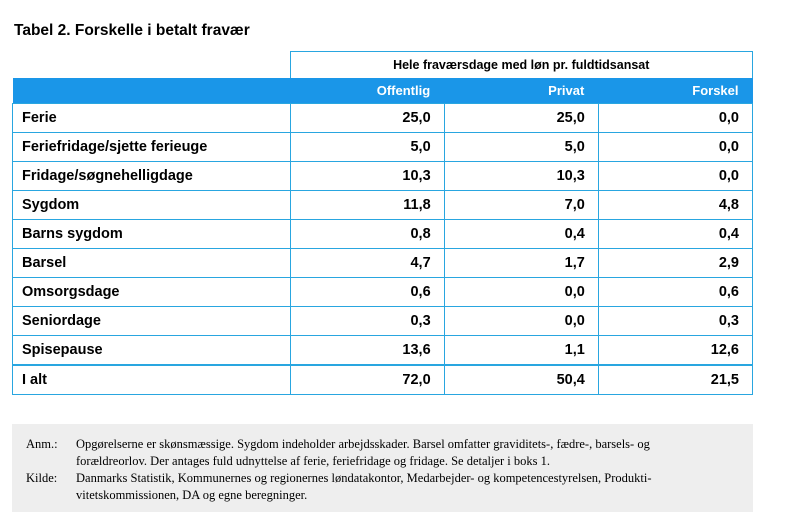 Image resolution: width=811 pixels, height=528 pixels. What do you see at coordinates (151, 176) in the screenshot?
I see `row-label: Fridage/søgnehelligdage` at bounding box center [151, 176].